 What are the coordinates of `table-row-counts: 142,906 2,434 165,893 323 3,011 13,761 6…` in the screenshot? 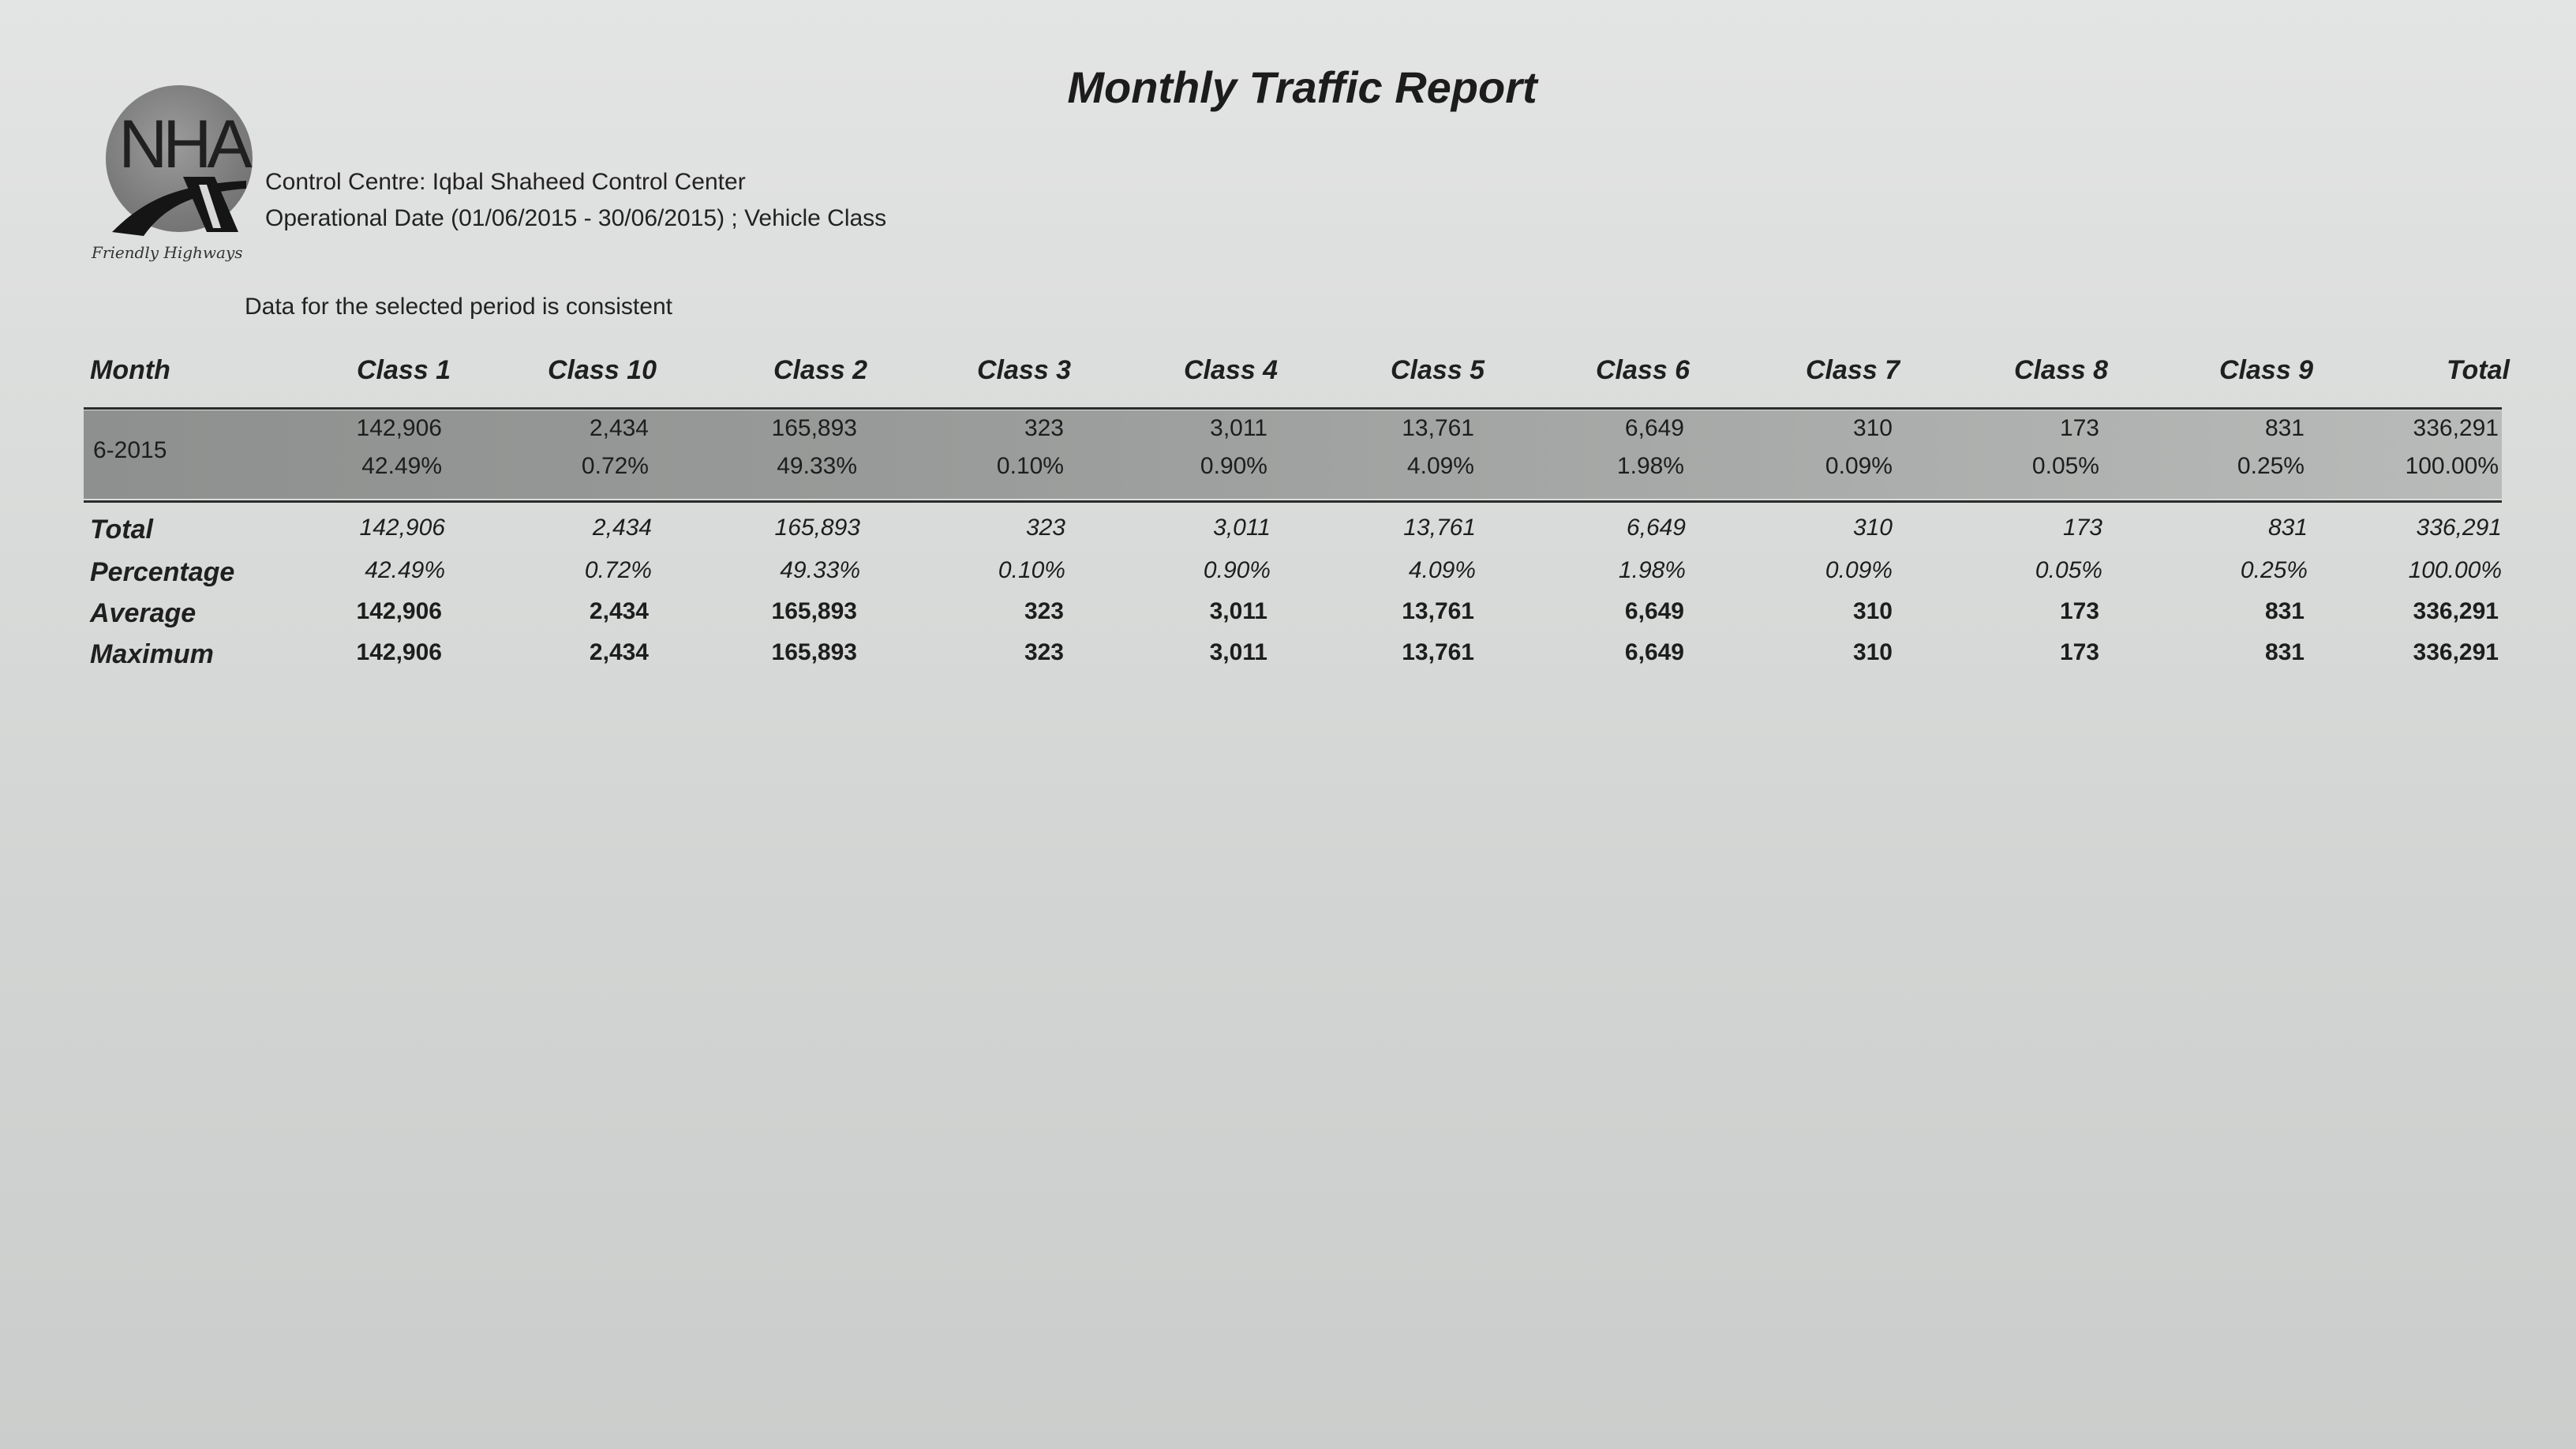 It's located at (1288, 431).